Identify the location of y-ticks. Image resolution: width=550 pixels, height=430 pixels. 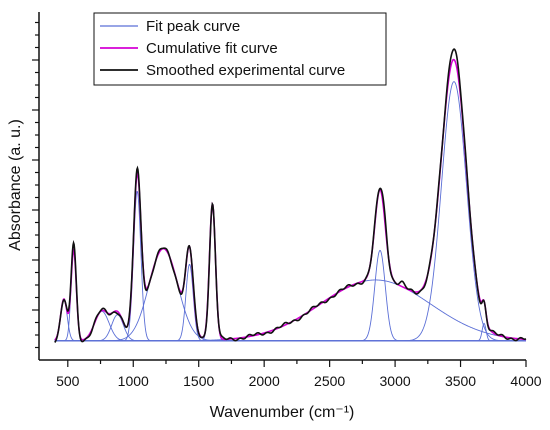
(35, 185).